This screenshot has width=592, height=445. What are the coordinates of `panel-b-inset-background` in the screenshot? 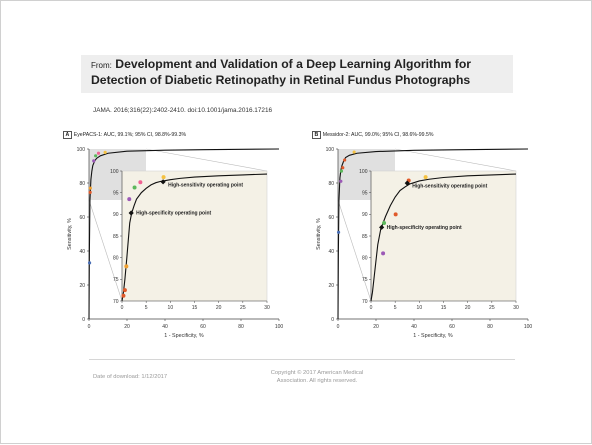 It's located at (443, 236).